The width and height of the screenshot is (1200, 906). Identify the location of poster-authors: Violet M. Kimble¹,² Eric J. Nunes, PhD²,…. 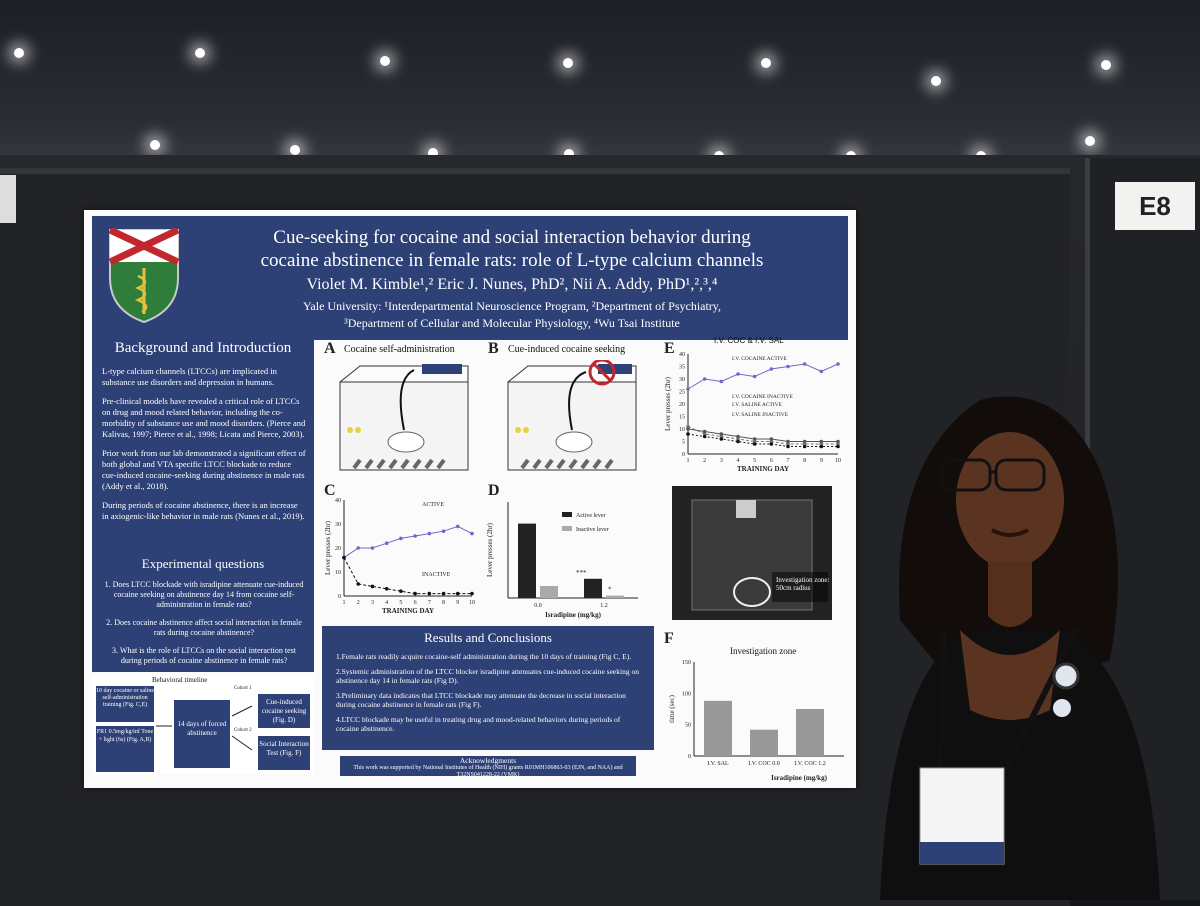
(512, 284).